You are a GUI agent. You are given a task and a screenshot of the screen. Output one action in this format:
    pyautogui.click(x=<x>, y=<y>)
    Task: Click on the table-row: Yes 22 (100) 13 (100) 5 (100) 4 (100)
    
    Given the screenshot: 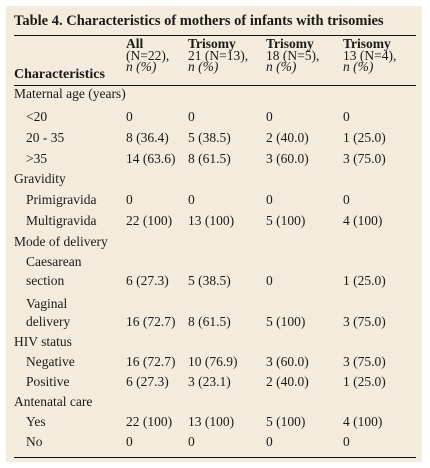 What is the action you would take?
    pyautogui.click(x=204, y=421)
    